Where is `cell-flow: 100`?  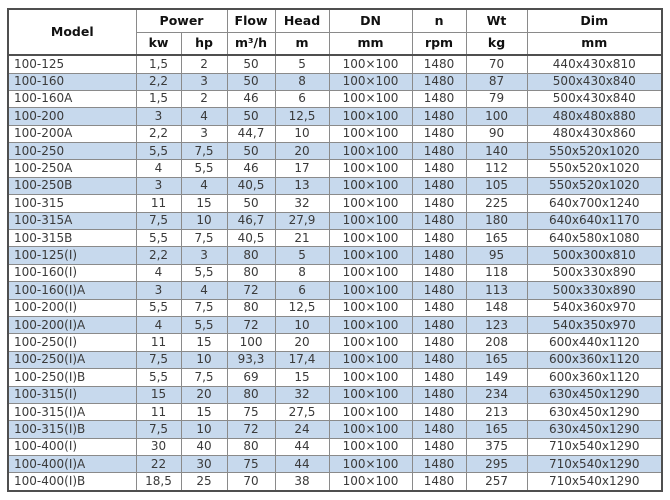 cell-flow: 100 is located at coordinates (251, 342).